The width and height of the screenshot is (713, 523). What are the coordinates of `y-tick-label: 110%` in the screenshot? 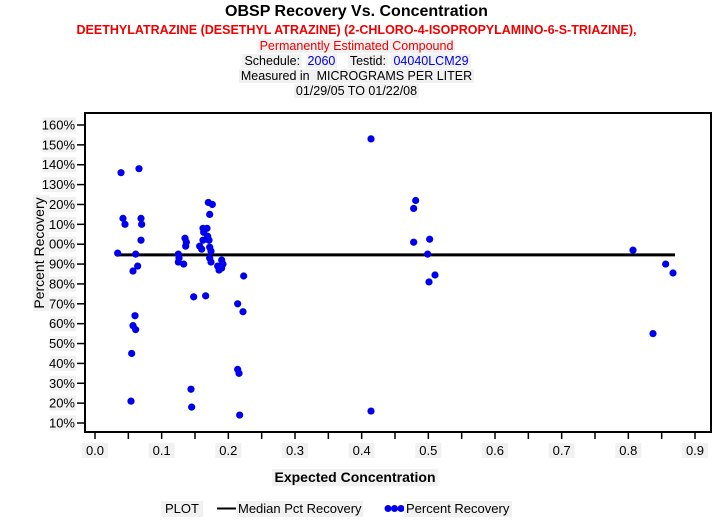 It's located at (59, 224).